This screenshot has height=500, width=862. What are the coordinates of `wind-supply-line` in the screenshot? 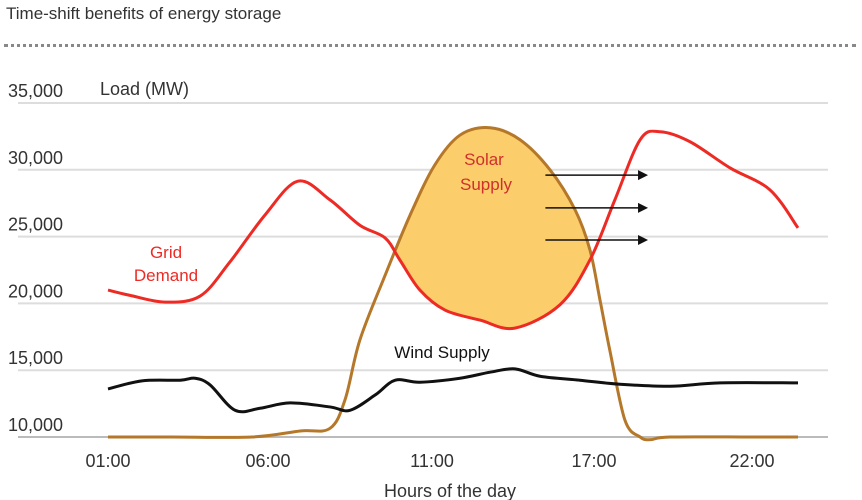 It's located at (453, 390).